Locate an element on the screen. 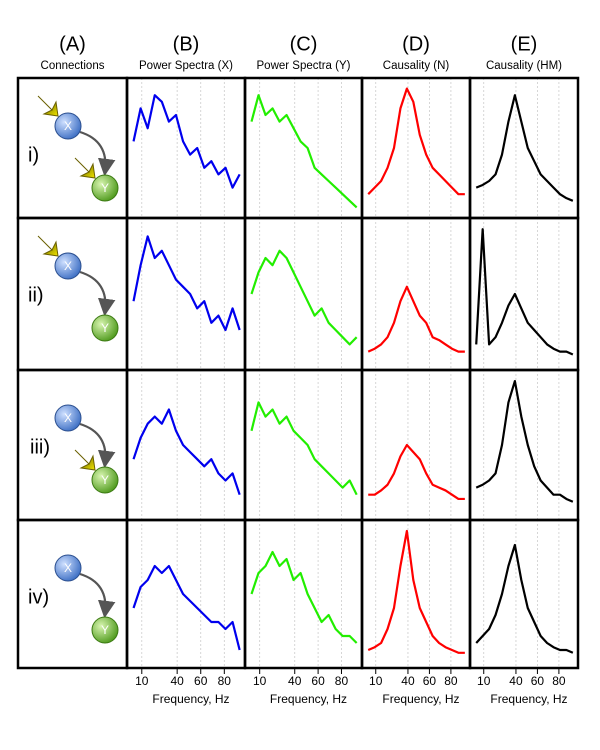 The image size is (600, 750). row-label: ii) is located at coordinates (36, 295).